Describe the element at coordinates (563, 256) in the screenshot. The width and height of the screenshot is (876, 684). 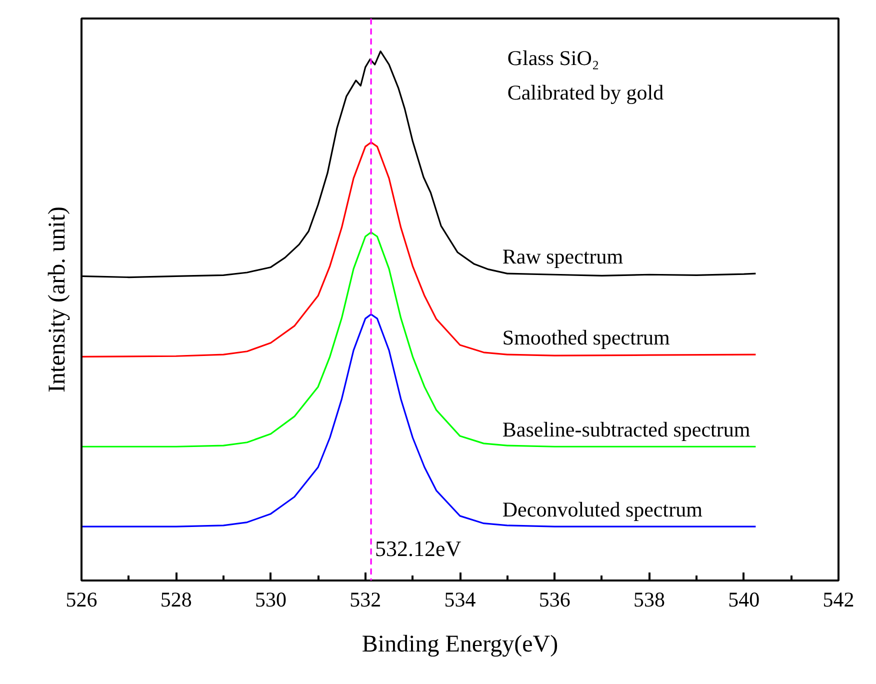
I see `series-label: Raw spectrum` at that location.